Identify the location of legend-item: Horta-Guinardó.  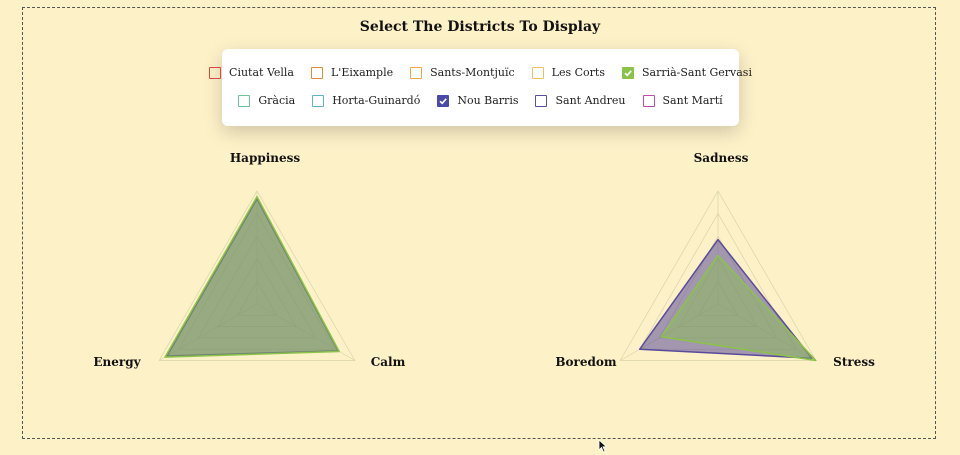
(366, 100).